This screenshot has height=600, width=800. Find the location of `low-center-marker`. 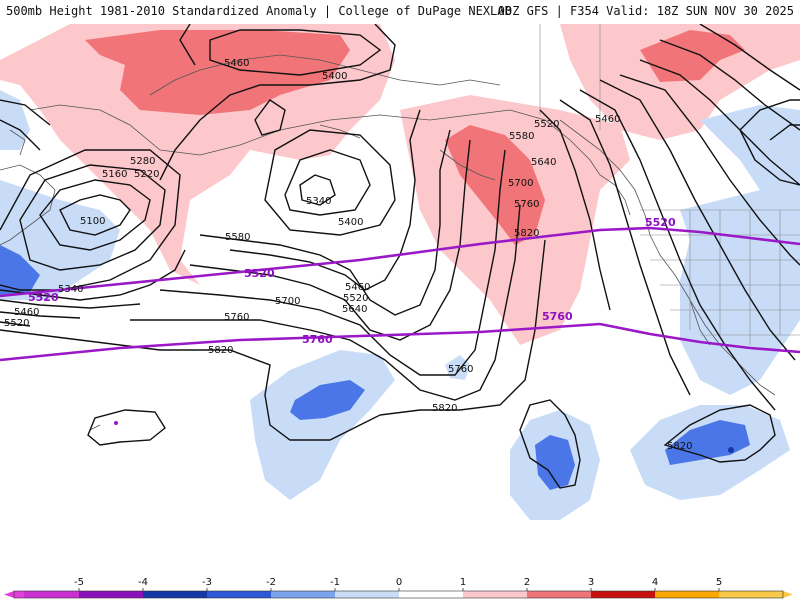

low-center-marker is located at coordinates (731, 450).